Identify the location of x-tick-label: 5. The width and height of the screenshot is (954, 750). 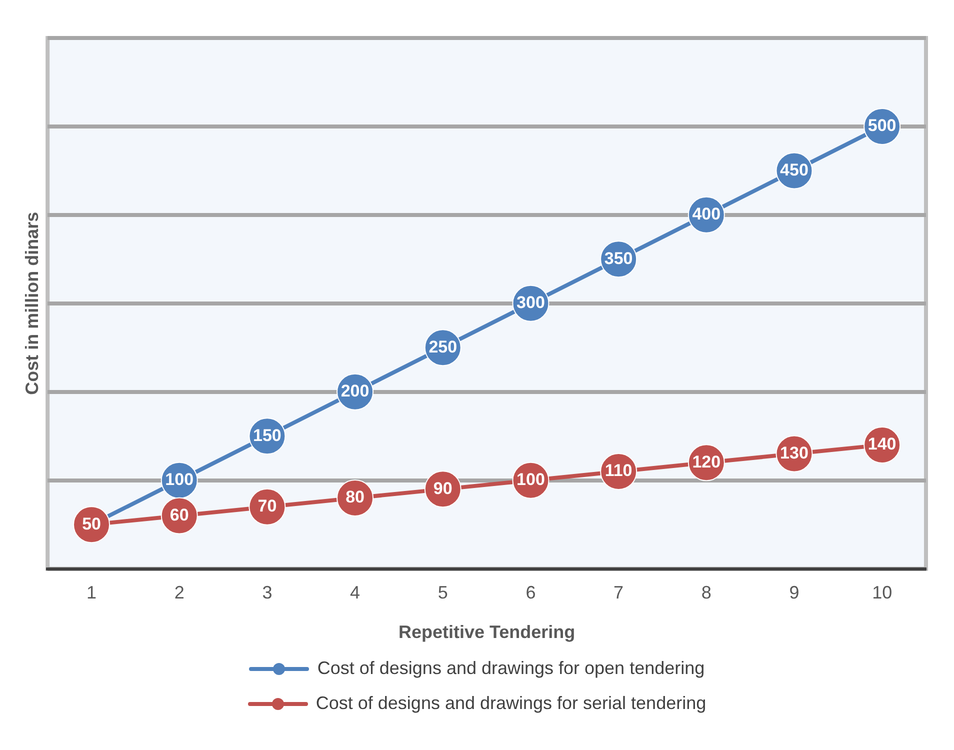
(443, 592).